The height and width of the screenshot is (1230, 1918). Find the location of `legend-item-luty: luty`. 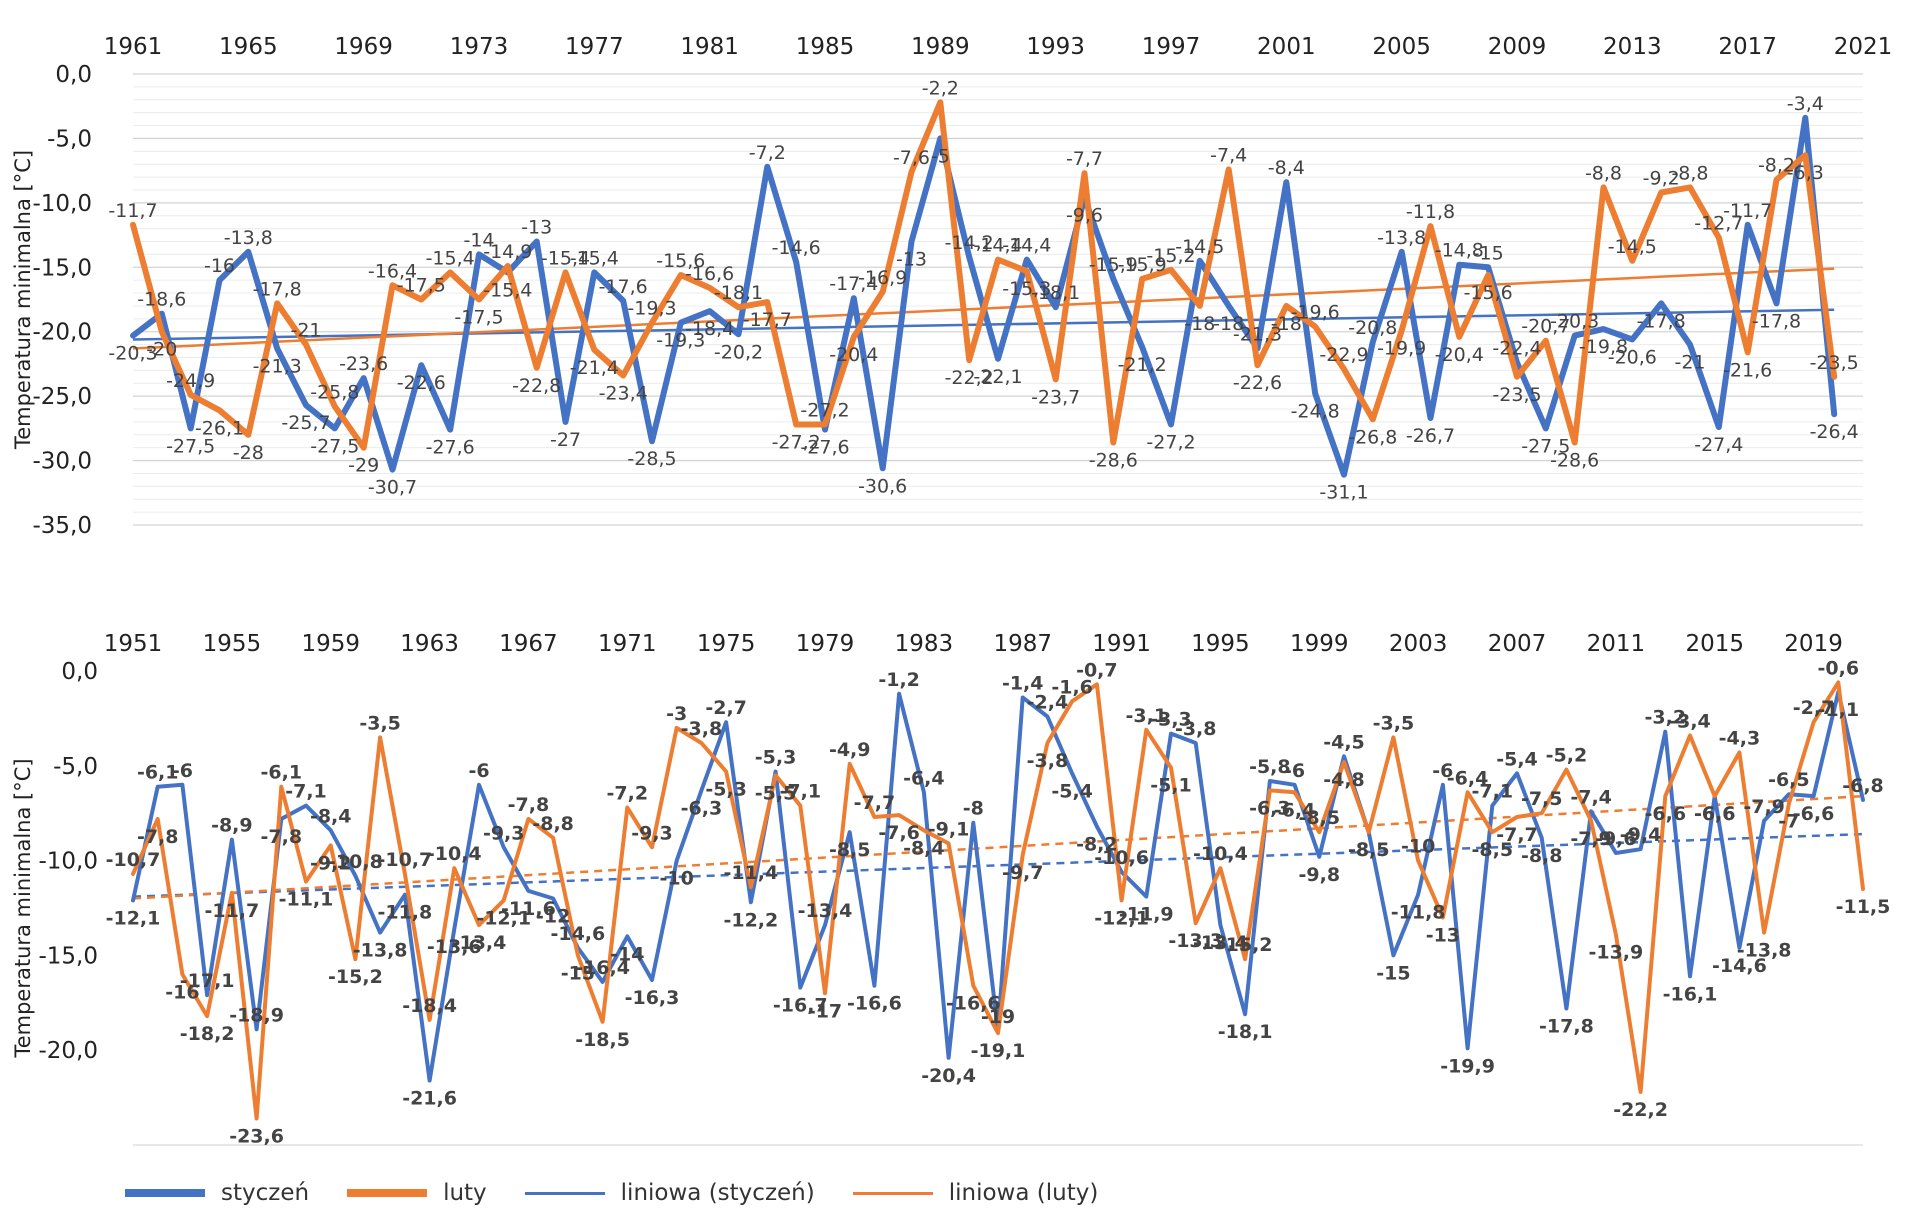

legend-item-luty: luty is located at coordinates (417, 1193).